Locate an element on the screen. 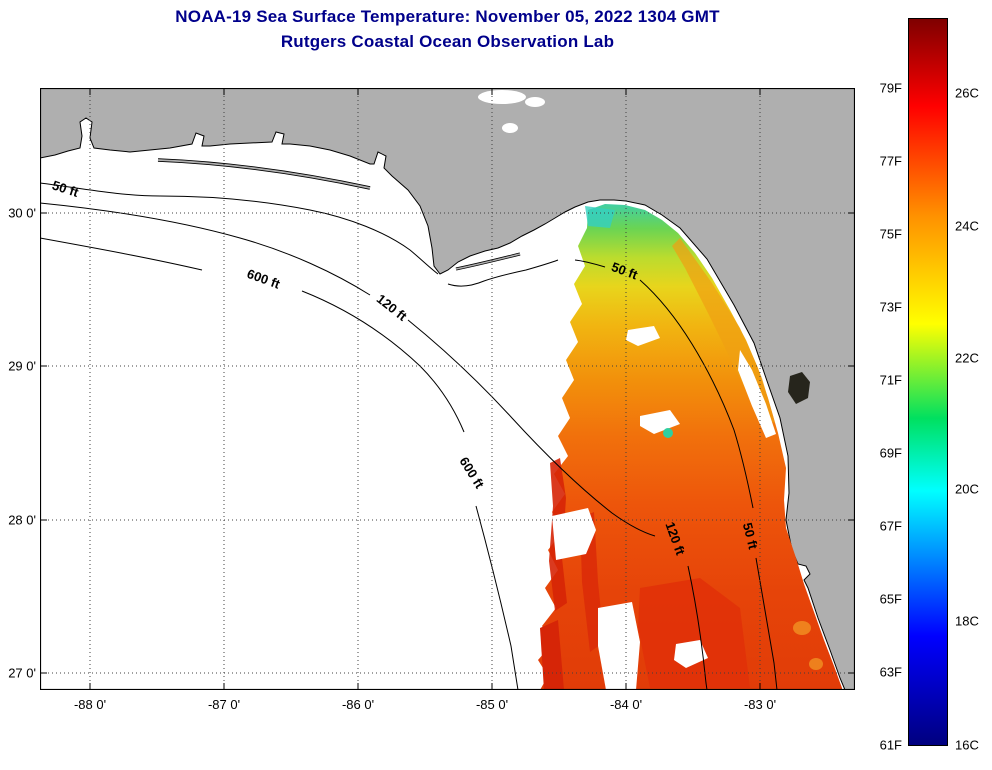  lat-tick-label: 28 0' is located at coordinates (22, 520).